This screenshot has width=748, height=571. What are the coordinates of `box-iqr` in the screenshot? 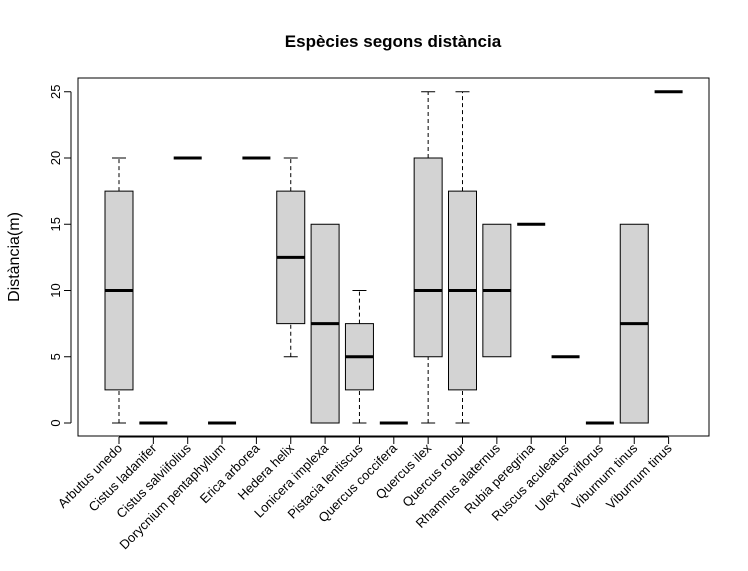 It's located at (428, 257).